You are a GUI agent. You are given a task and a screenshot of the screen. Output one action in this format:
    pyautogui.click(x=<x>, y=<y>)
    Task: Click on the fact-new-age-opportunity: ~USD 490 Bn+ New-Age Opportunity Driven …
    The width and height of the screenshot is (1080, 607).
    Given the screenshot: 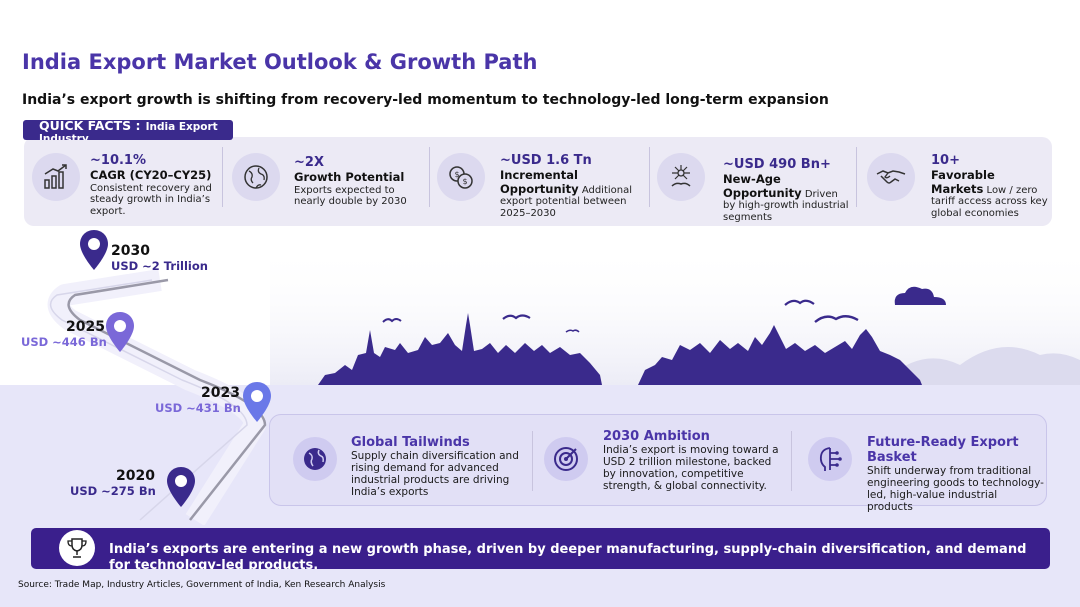 What is the action you would take?
    pyautogui.click(x=753, y=181)
    